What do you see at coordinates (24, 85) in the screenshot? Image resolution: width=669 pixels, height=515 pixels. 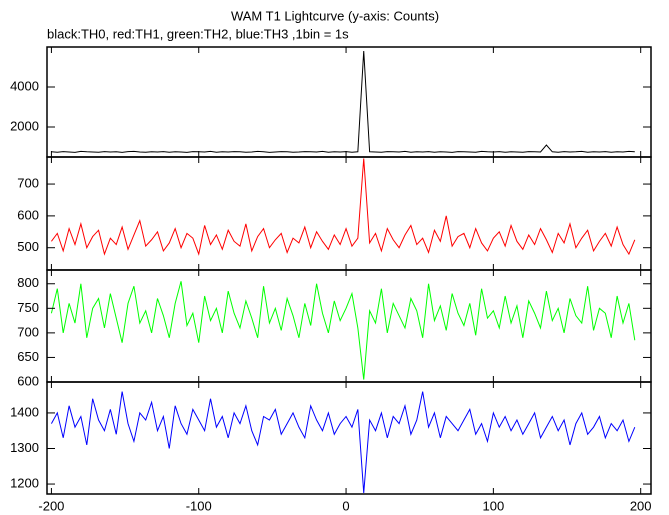 I see `y-tick-label: 4000` at bounding box center [24, 85].